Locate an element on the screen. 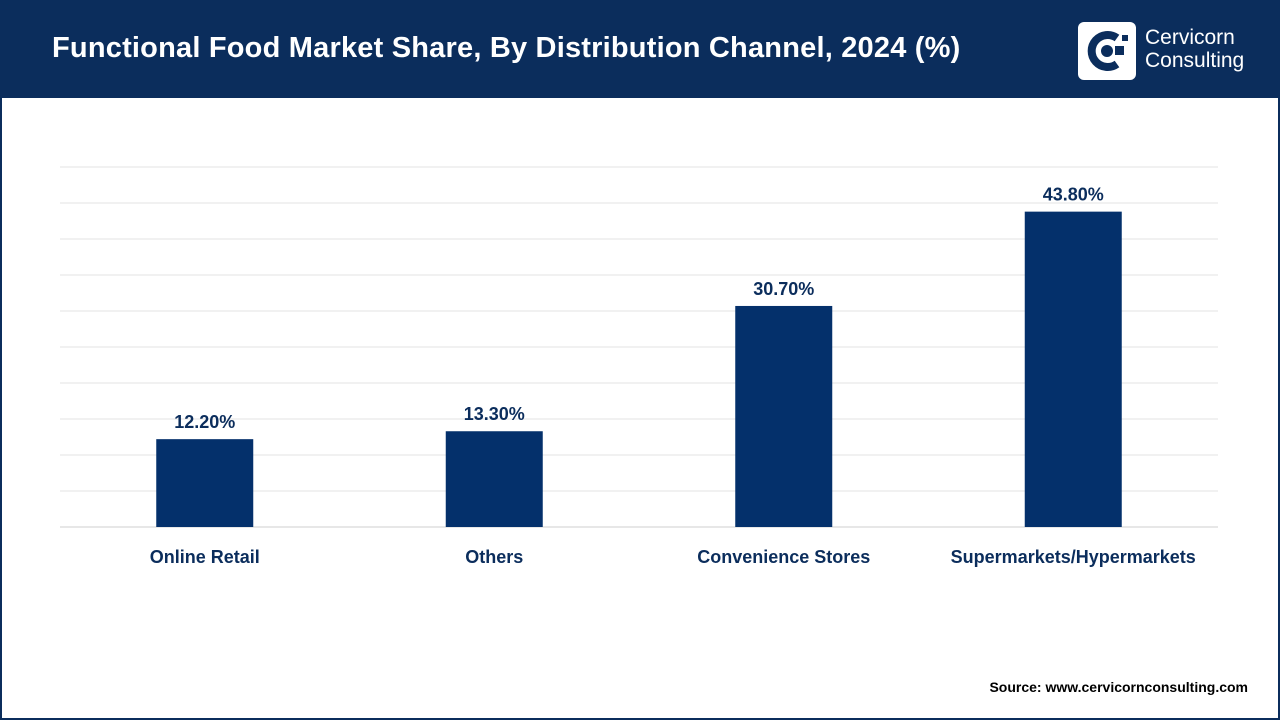 The height and width of the screenshot is (720, 1280). data-label-2: 30.70% is located at coordinates (783, 289).